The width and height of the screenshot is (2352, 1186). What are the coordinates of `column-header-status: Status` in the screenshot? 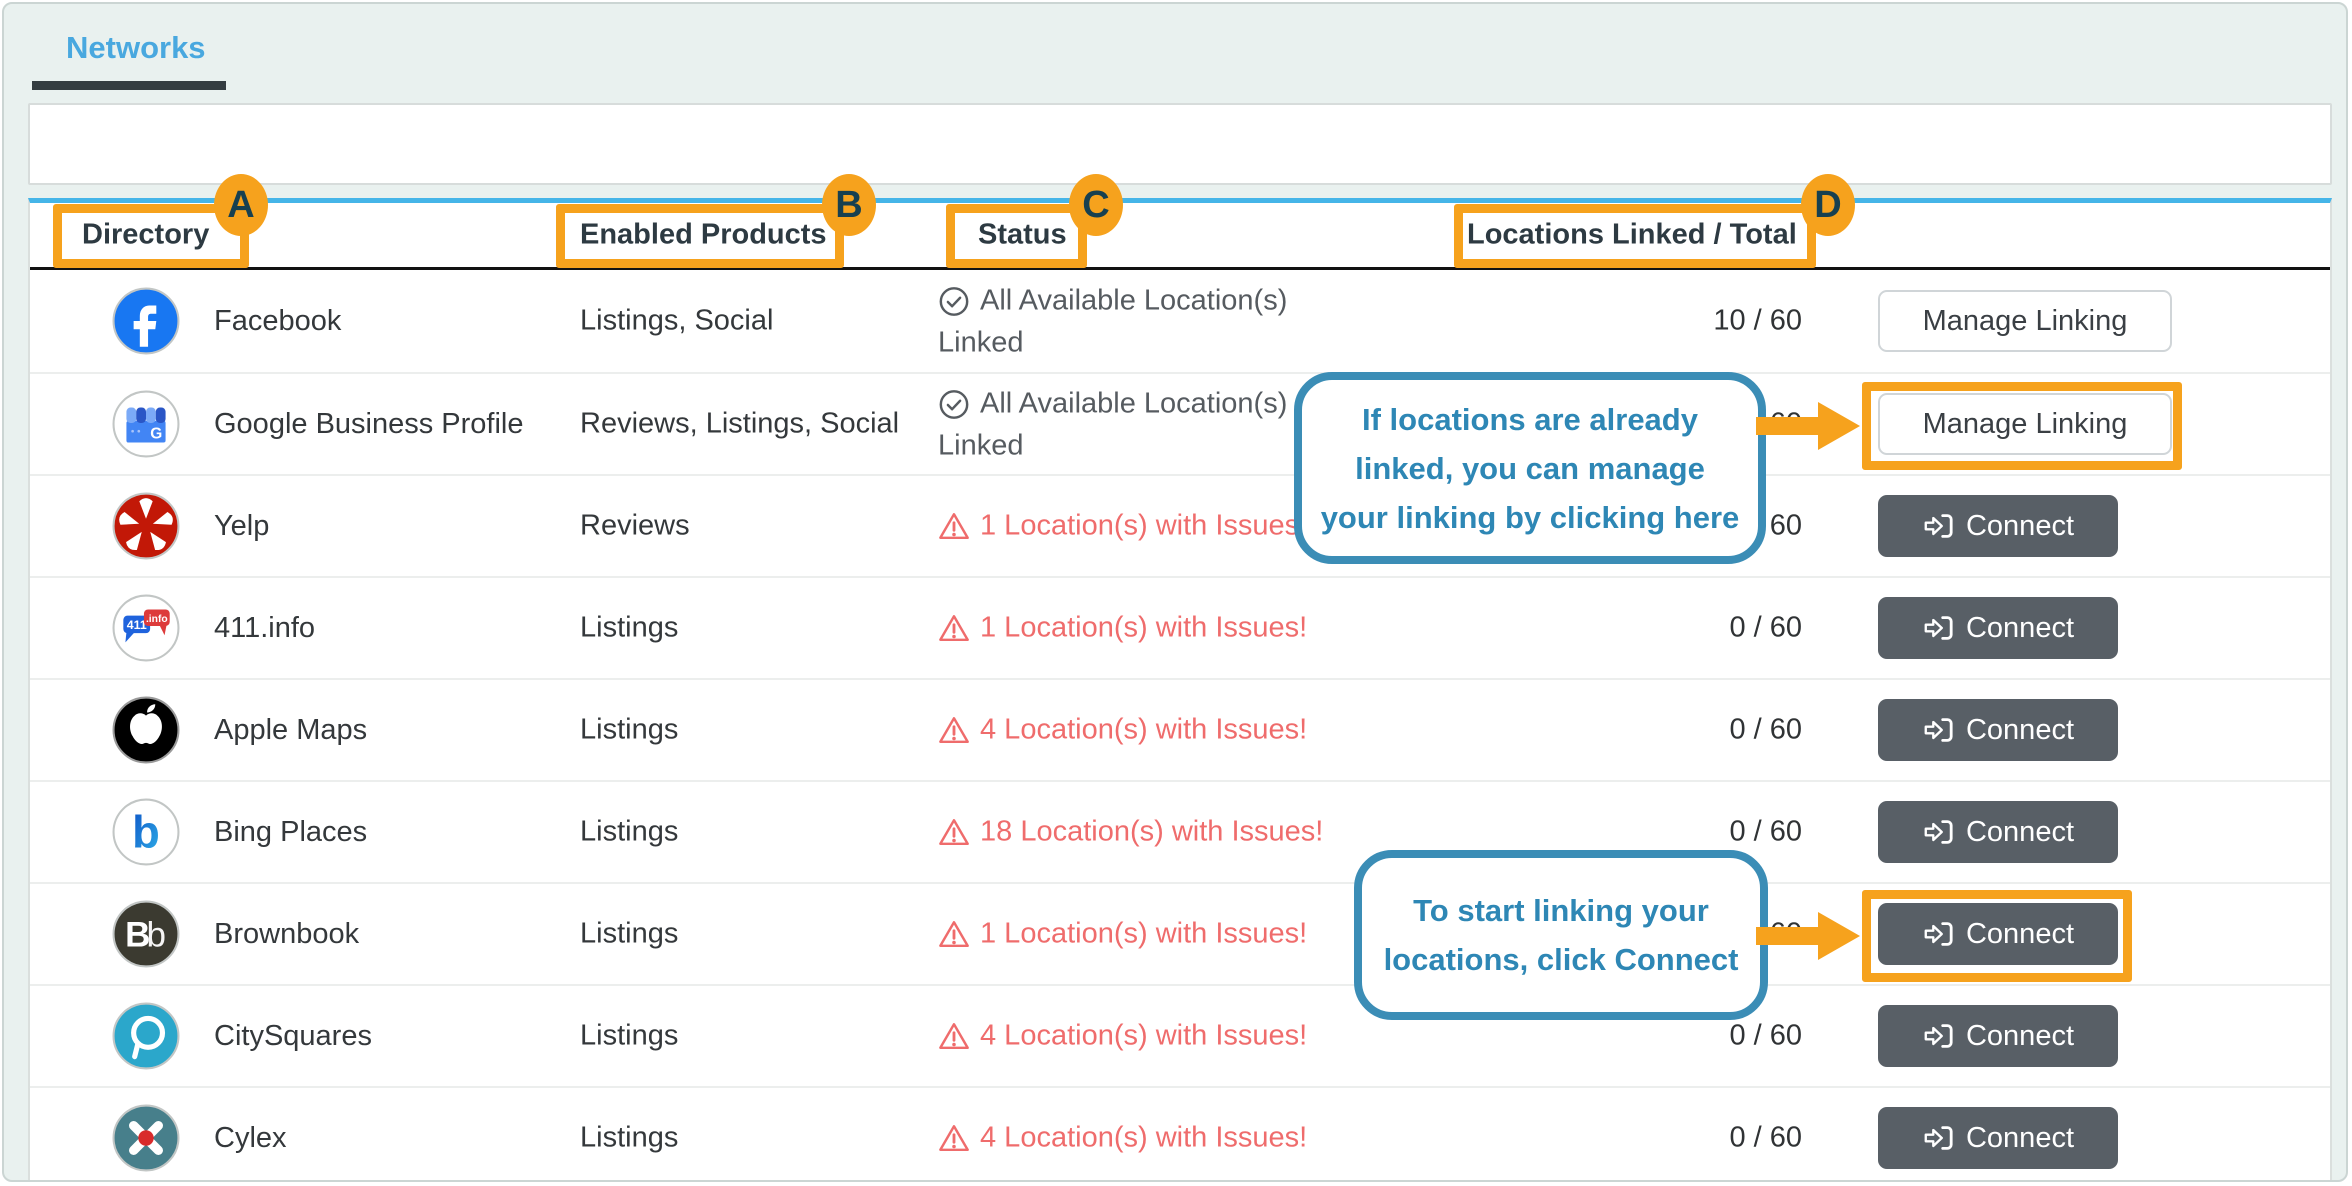 It's located at (1022, 234).